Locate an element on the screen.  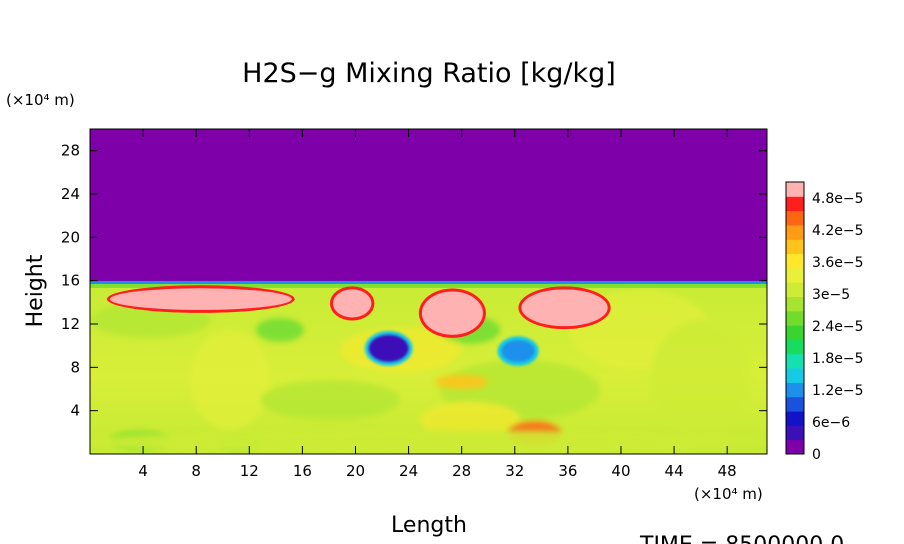
x-tick-label: 28 is located at coordinates (461, 471).